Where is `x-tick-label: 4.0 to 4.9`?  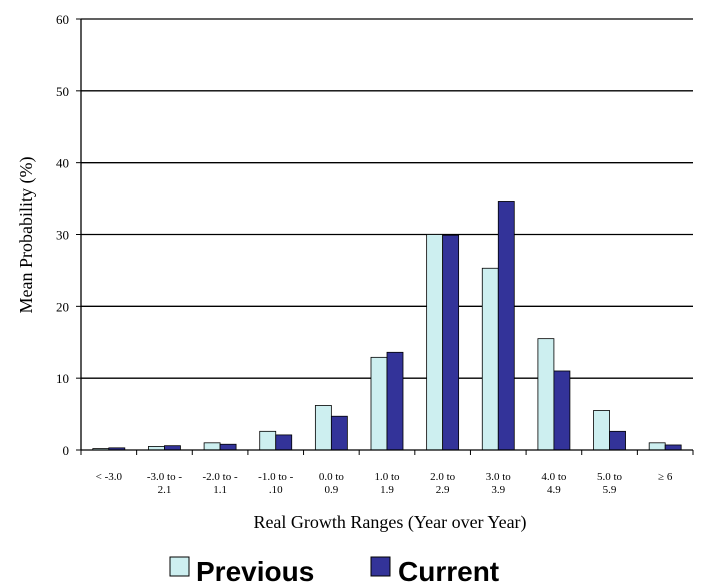 x-tick-label: 4.0 to 4.9 is located at coordinates (554, 483).